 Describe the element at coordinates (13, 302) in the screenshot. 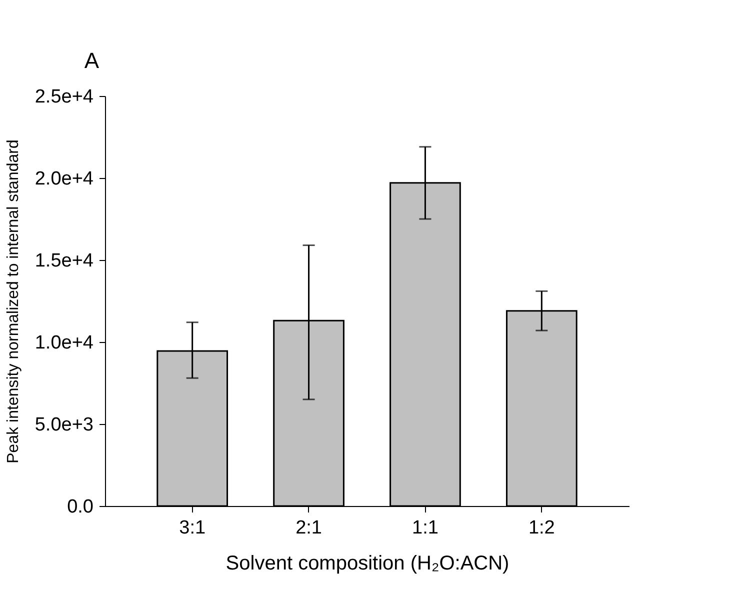

I see `y-axis-title: Peak intensity normalized to internal standard` at that location.